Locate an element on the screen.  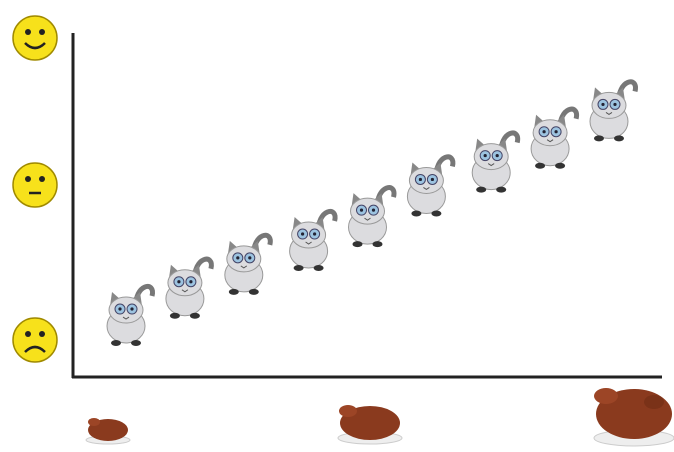
sad-face-icon is located at coordinates (35, 340).